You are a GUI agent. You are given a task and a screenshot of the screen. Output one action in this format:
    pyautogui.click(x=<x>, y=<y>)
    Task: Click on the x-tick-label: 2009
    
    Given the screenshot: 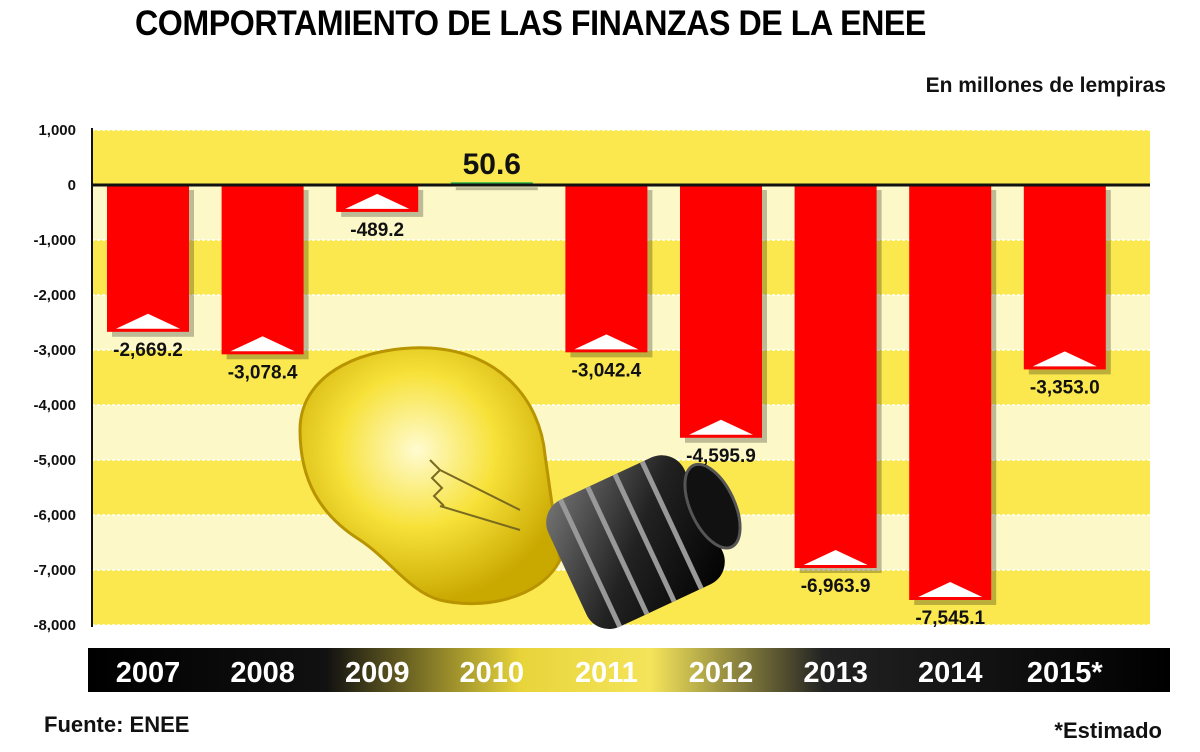 What is the action you would take?
    pyautogui.click(x=377, y=673)
    